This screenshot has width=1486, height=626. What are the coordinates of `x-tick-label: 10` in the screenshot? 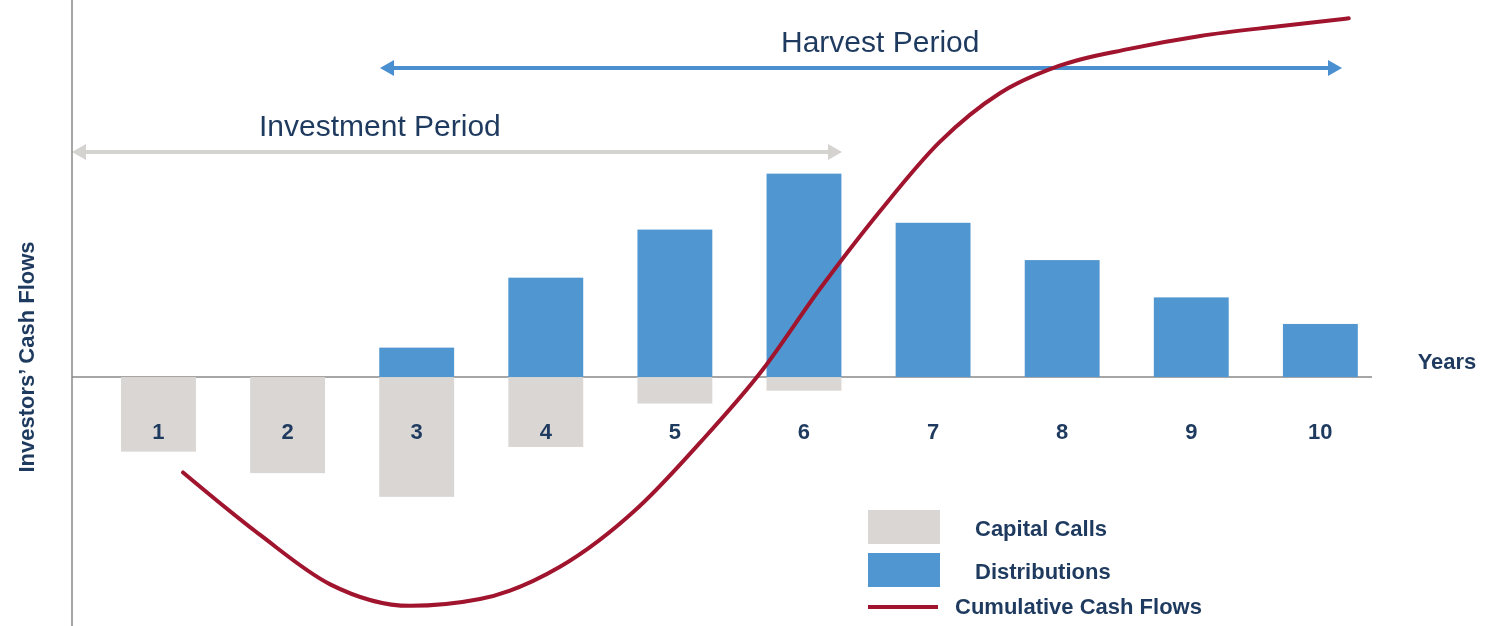 It's located at (1320, 432).